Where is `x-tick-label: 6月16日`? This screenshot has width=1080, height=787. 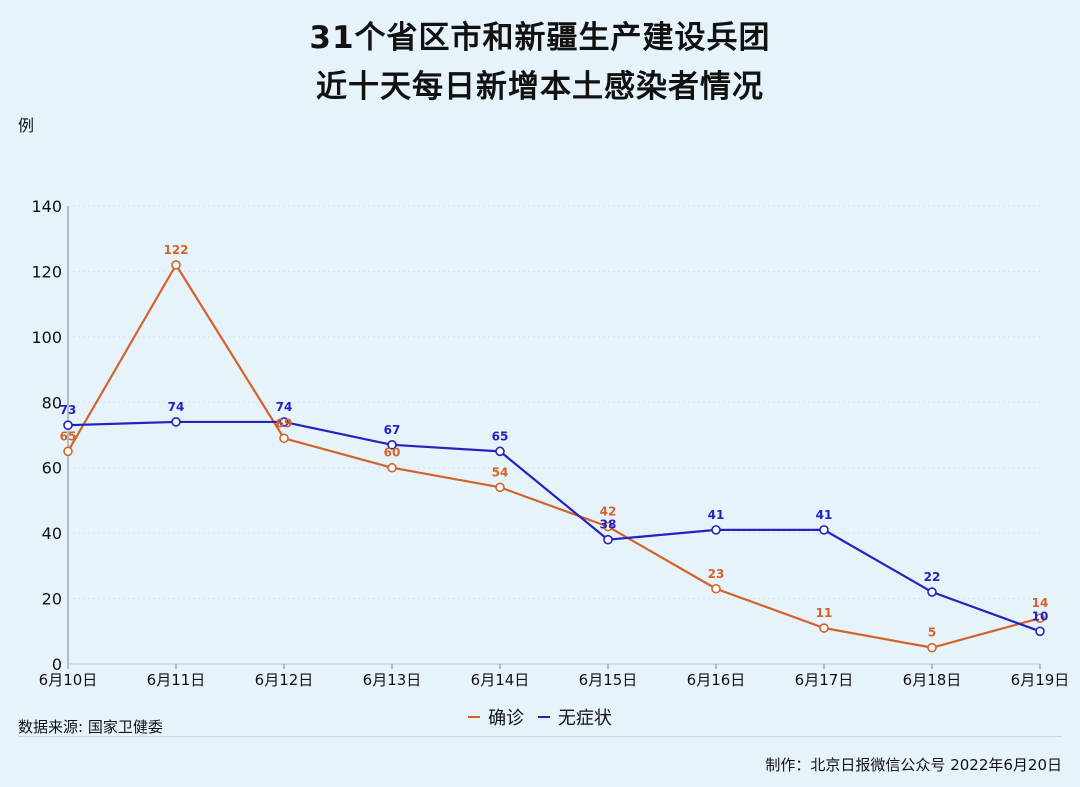
x-tick-label: 6月16日 is located at coordinates (716, 680).